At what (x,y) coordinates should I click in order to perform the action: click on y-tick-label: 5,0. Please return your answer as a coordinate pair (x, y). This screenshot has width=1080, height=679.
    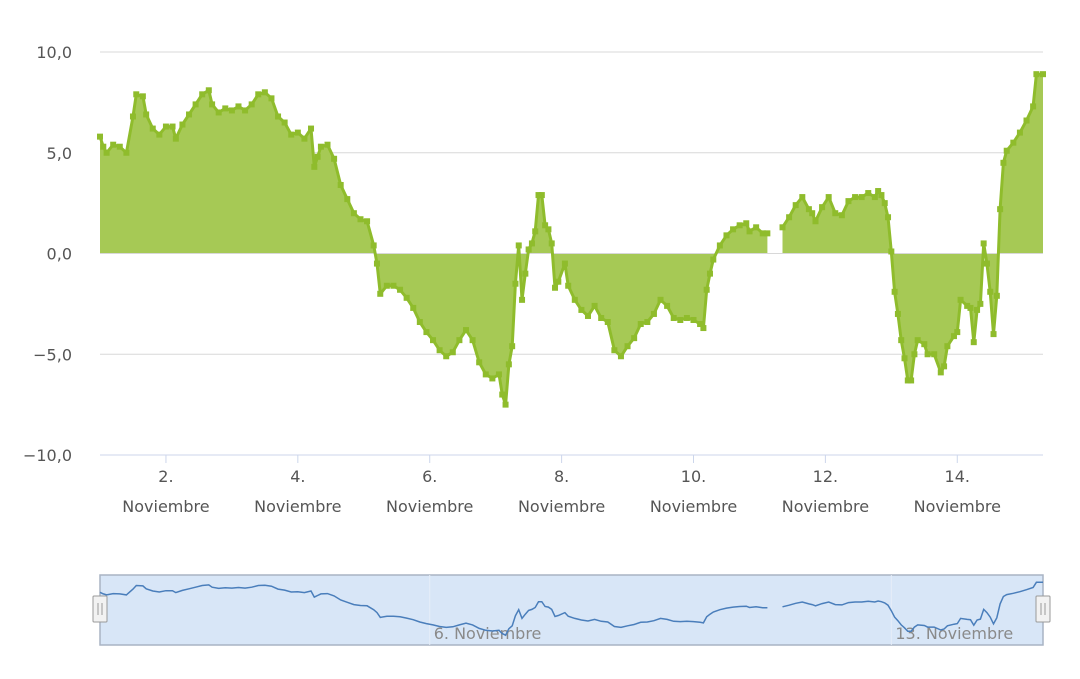
    Looking at the image, I should click on (59, 153).